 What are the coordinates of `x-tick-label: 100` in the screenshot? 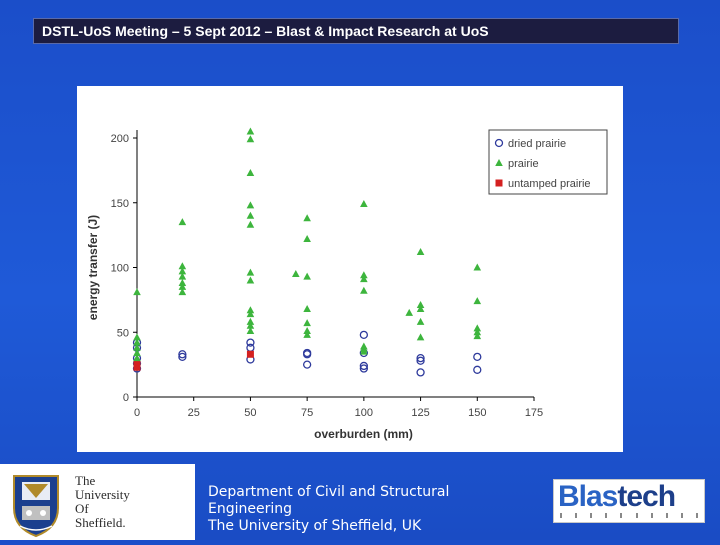 It's located at (364, 413).